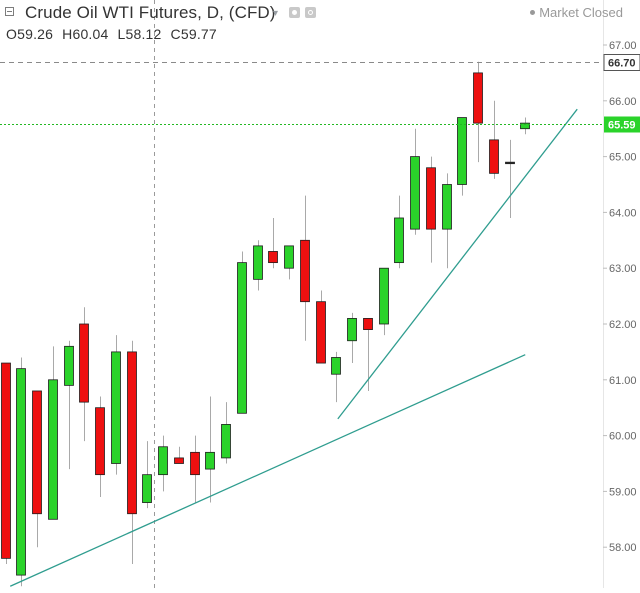 The width and height of the screenshot is (640, 593). I want to click on market-status: Market Closed, so click(576, 12).